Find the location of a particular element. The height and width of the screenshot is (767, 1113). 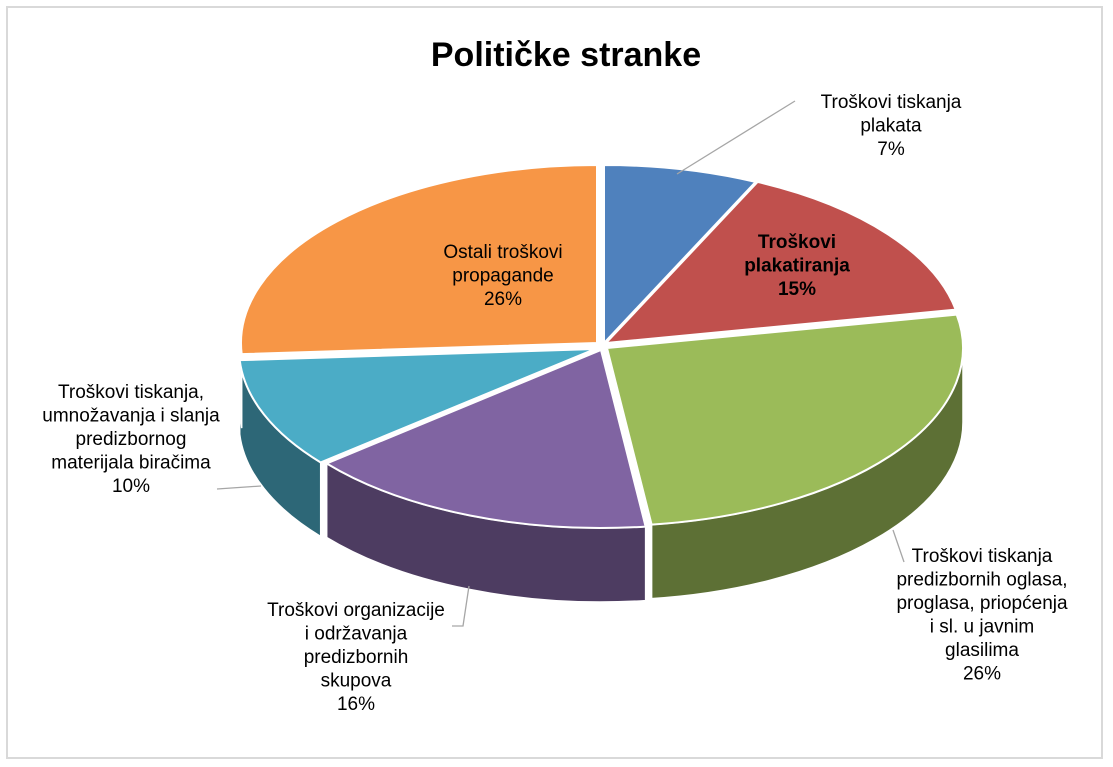

slice-label-0: Troškovi tiskanja plakata 7% is located at coordinates (891, 126).